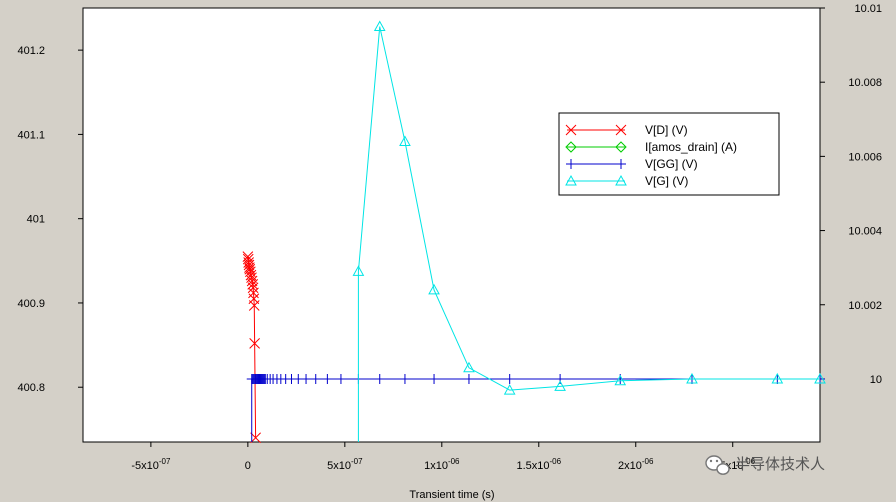 This screenshot has width=896, height=502. I want to click on y-left-tick-label: 400.8, so click(31, 388).